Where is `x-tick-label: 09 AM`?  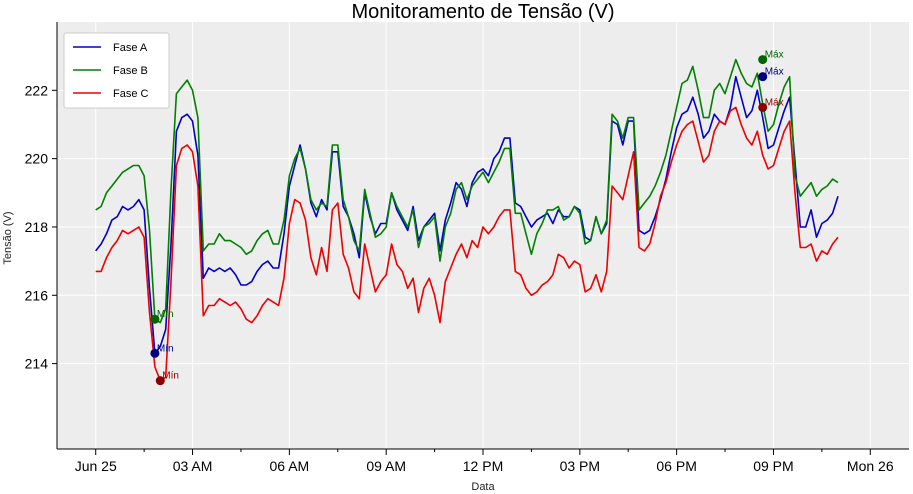 x-tick-label: 09 AM is located at coordinates (386, 466).